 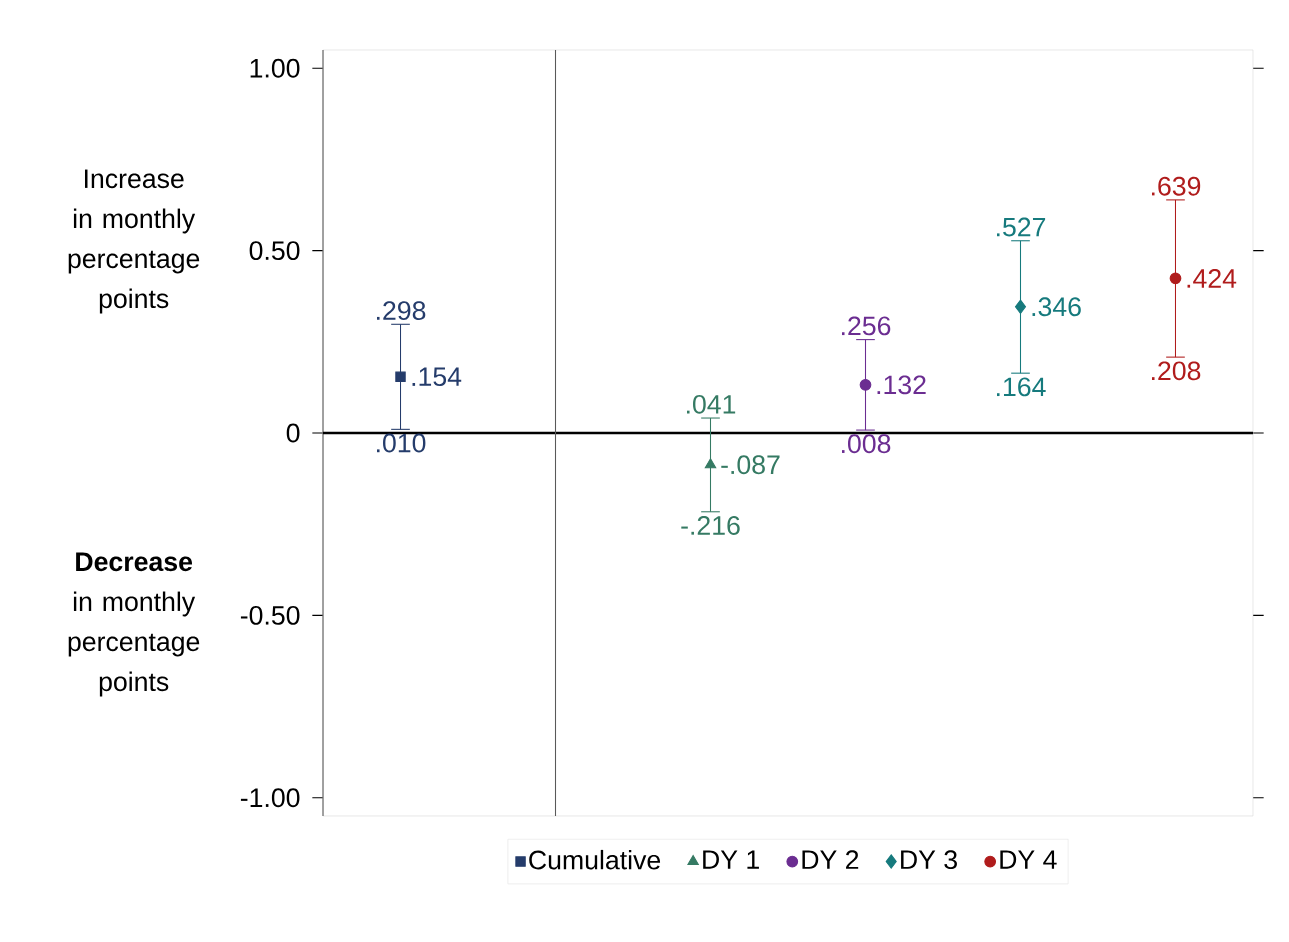 What do you see at coordinates (710, 525) in the screenshot?
I see `annotation: -.216` at bounding box center [710, 525].